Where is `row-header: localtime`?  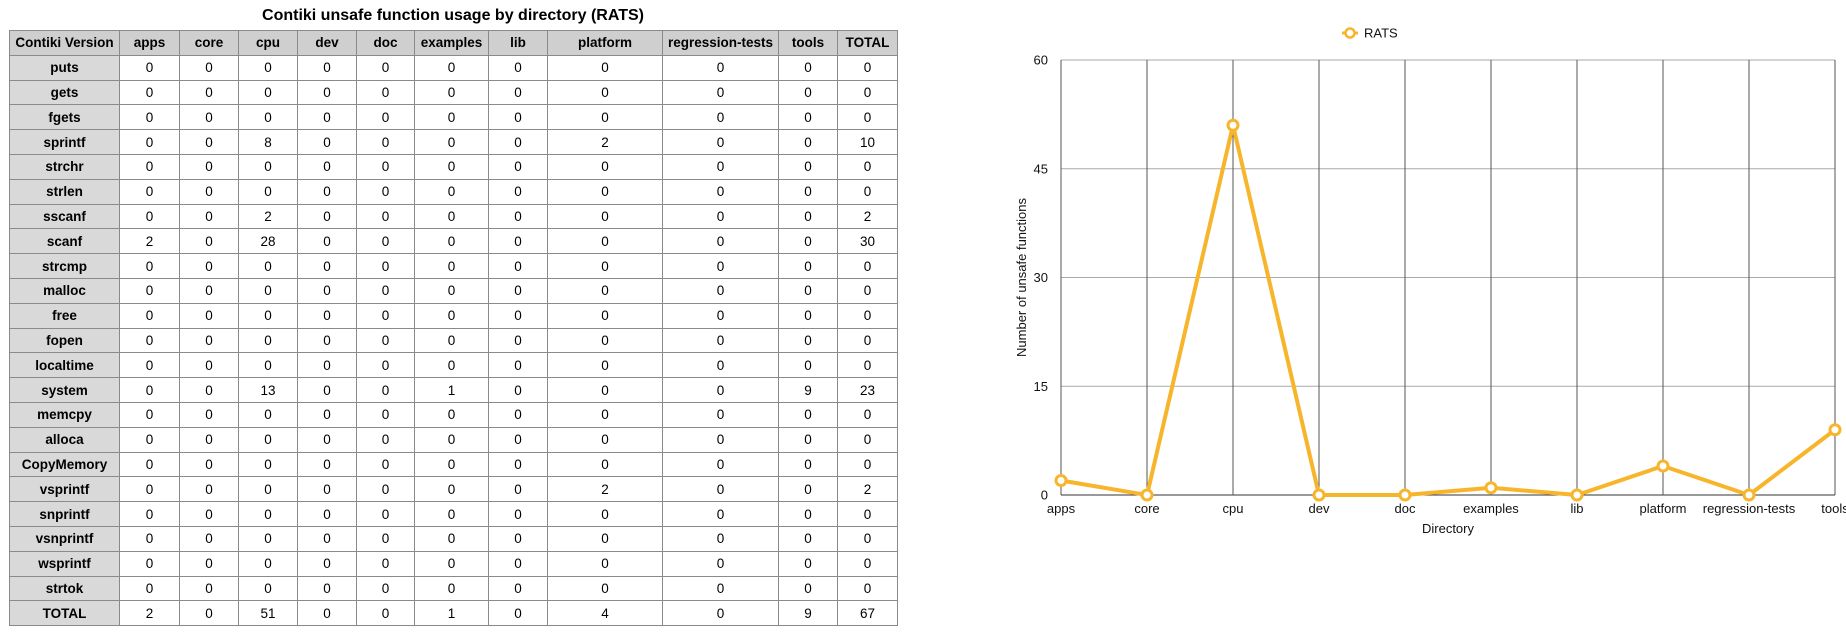
row-header: localtime is located at coordinates (64, 365).